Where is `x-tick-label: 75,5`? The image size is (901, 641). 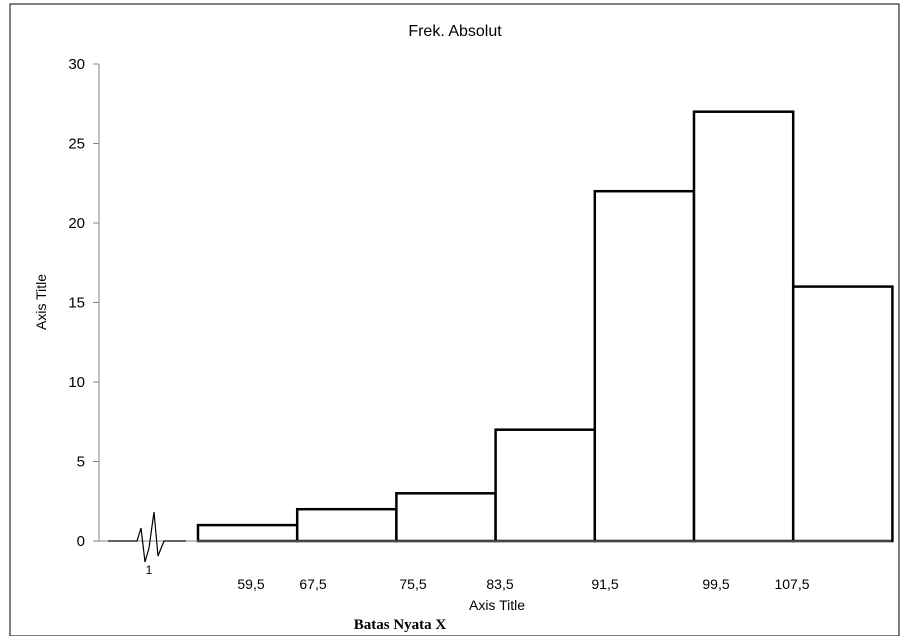 x-tick-label: 75,5 is located at coordinates (412, 584).